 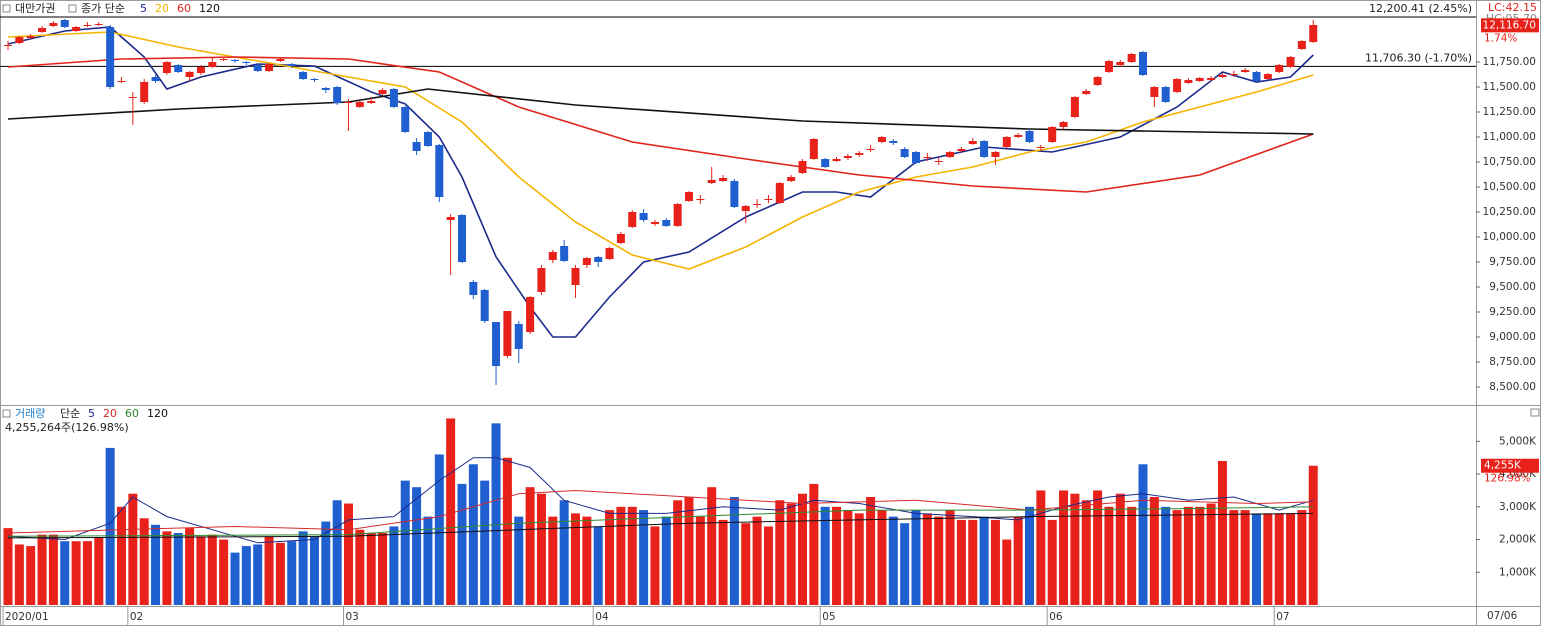 I want to click on reference-label: 11,706.30 (-1.70%), so click(x=1418, y=57).